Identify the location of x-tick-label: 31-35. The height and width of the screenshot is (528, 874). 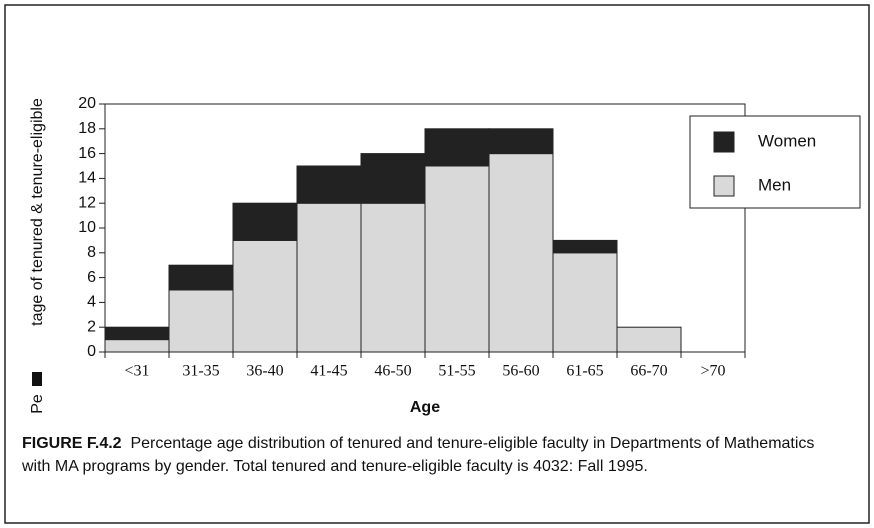
(200, 371).